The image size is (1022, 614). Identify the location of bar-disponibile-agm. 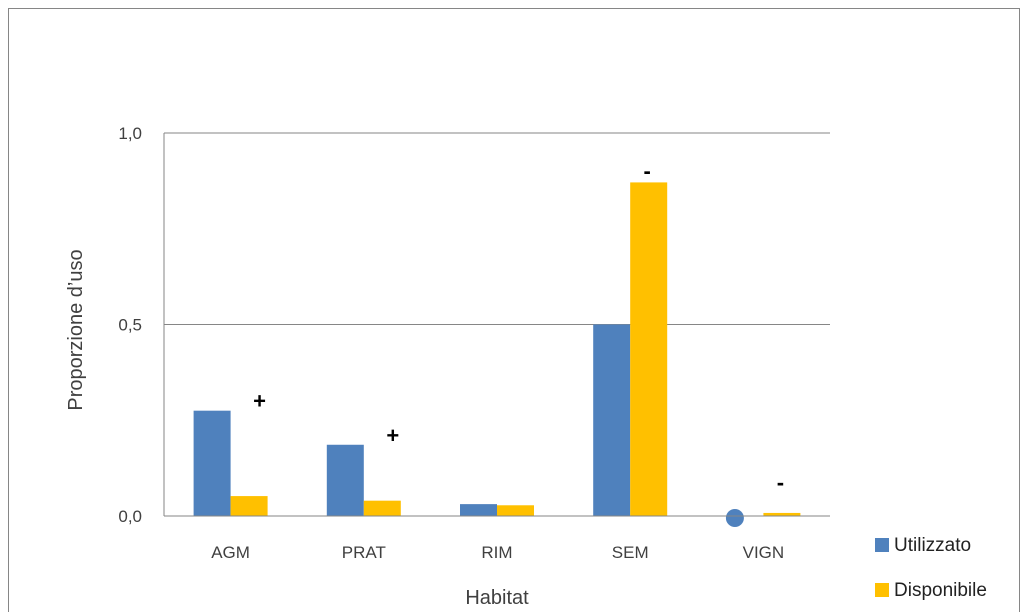
(249, 506).